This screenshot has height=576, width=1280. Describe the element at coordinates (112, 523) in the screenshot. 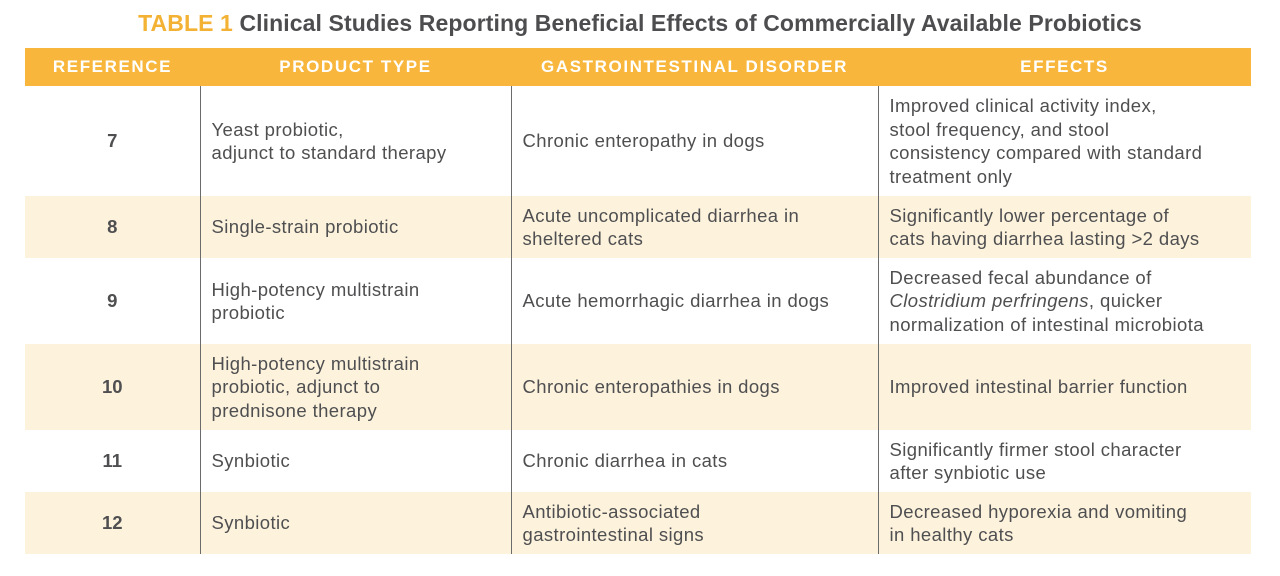

I see `reference-cell: 12` at that location.